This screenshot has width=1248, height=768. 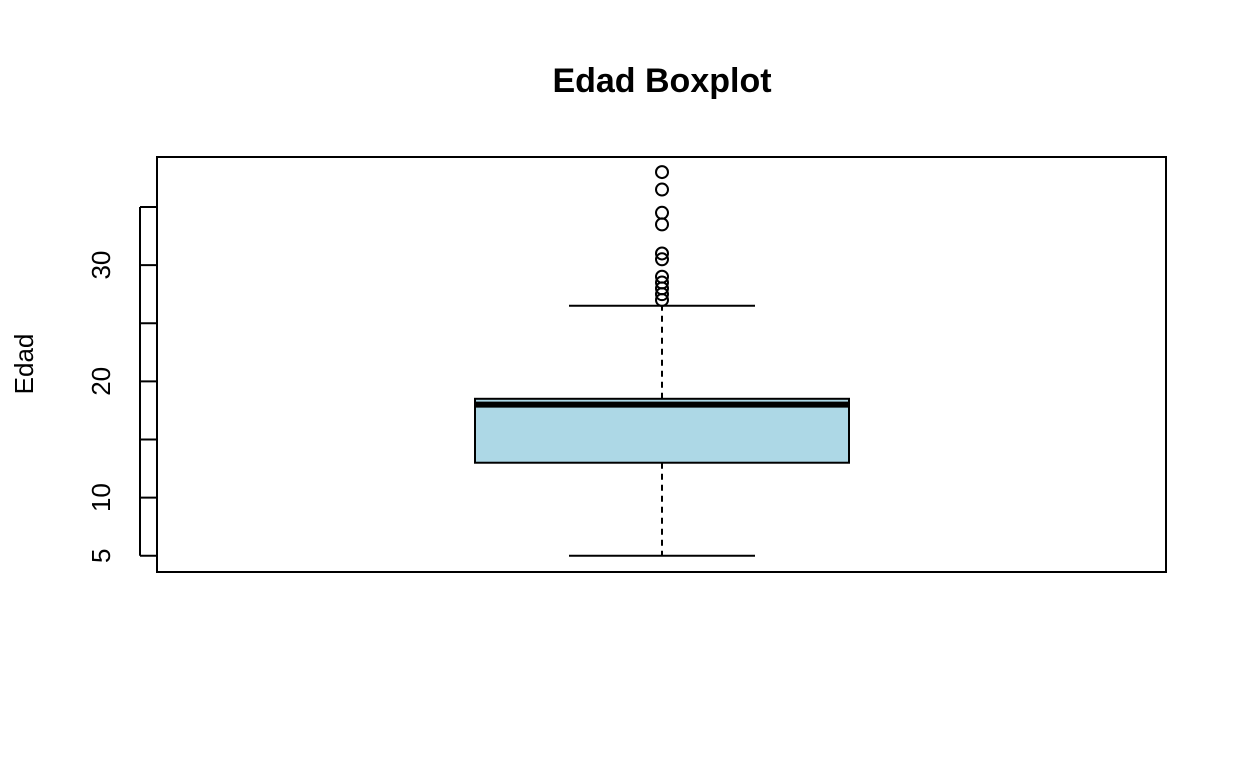 What do you see at coordinates (101, 497) in the screenshot?
I see `y-tick-label-10: 10` at bounding box center [101, 497].